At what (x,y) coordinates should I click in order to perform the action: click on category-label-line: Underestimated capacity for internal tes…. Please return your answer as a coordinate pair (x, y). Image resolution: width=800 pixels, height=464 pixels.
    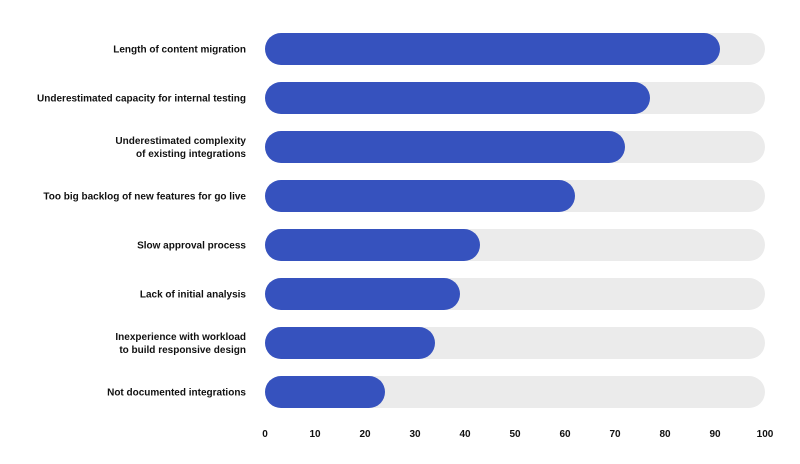
    Looking at the image, I should click on (141, 99).